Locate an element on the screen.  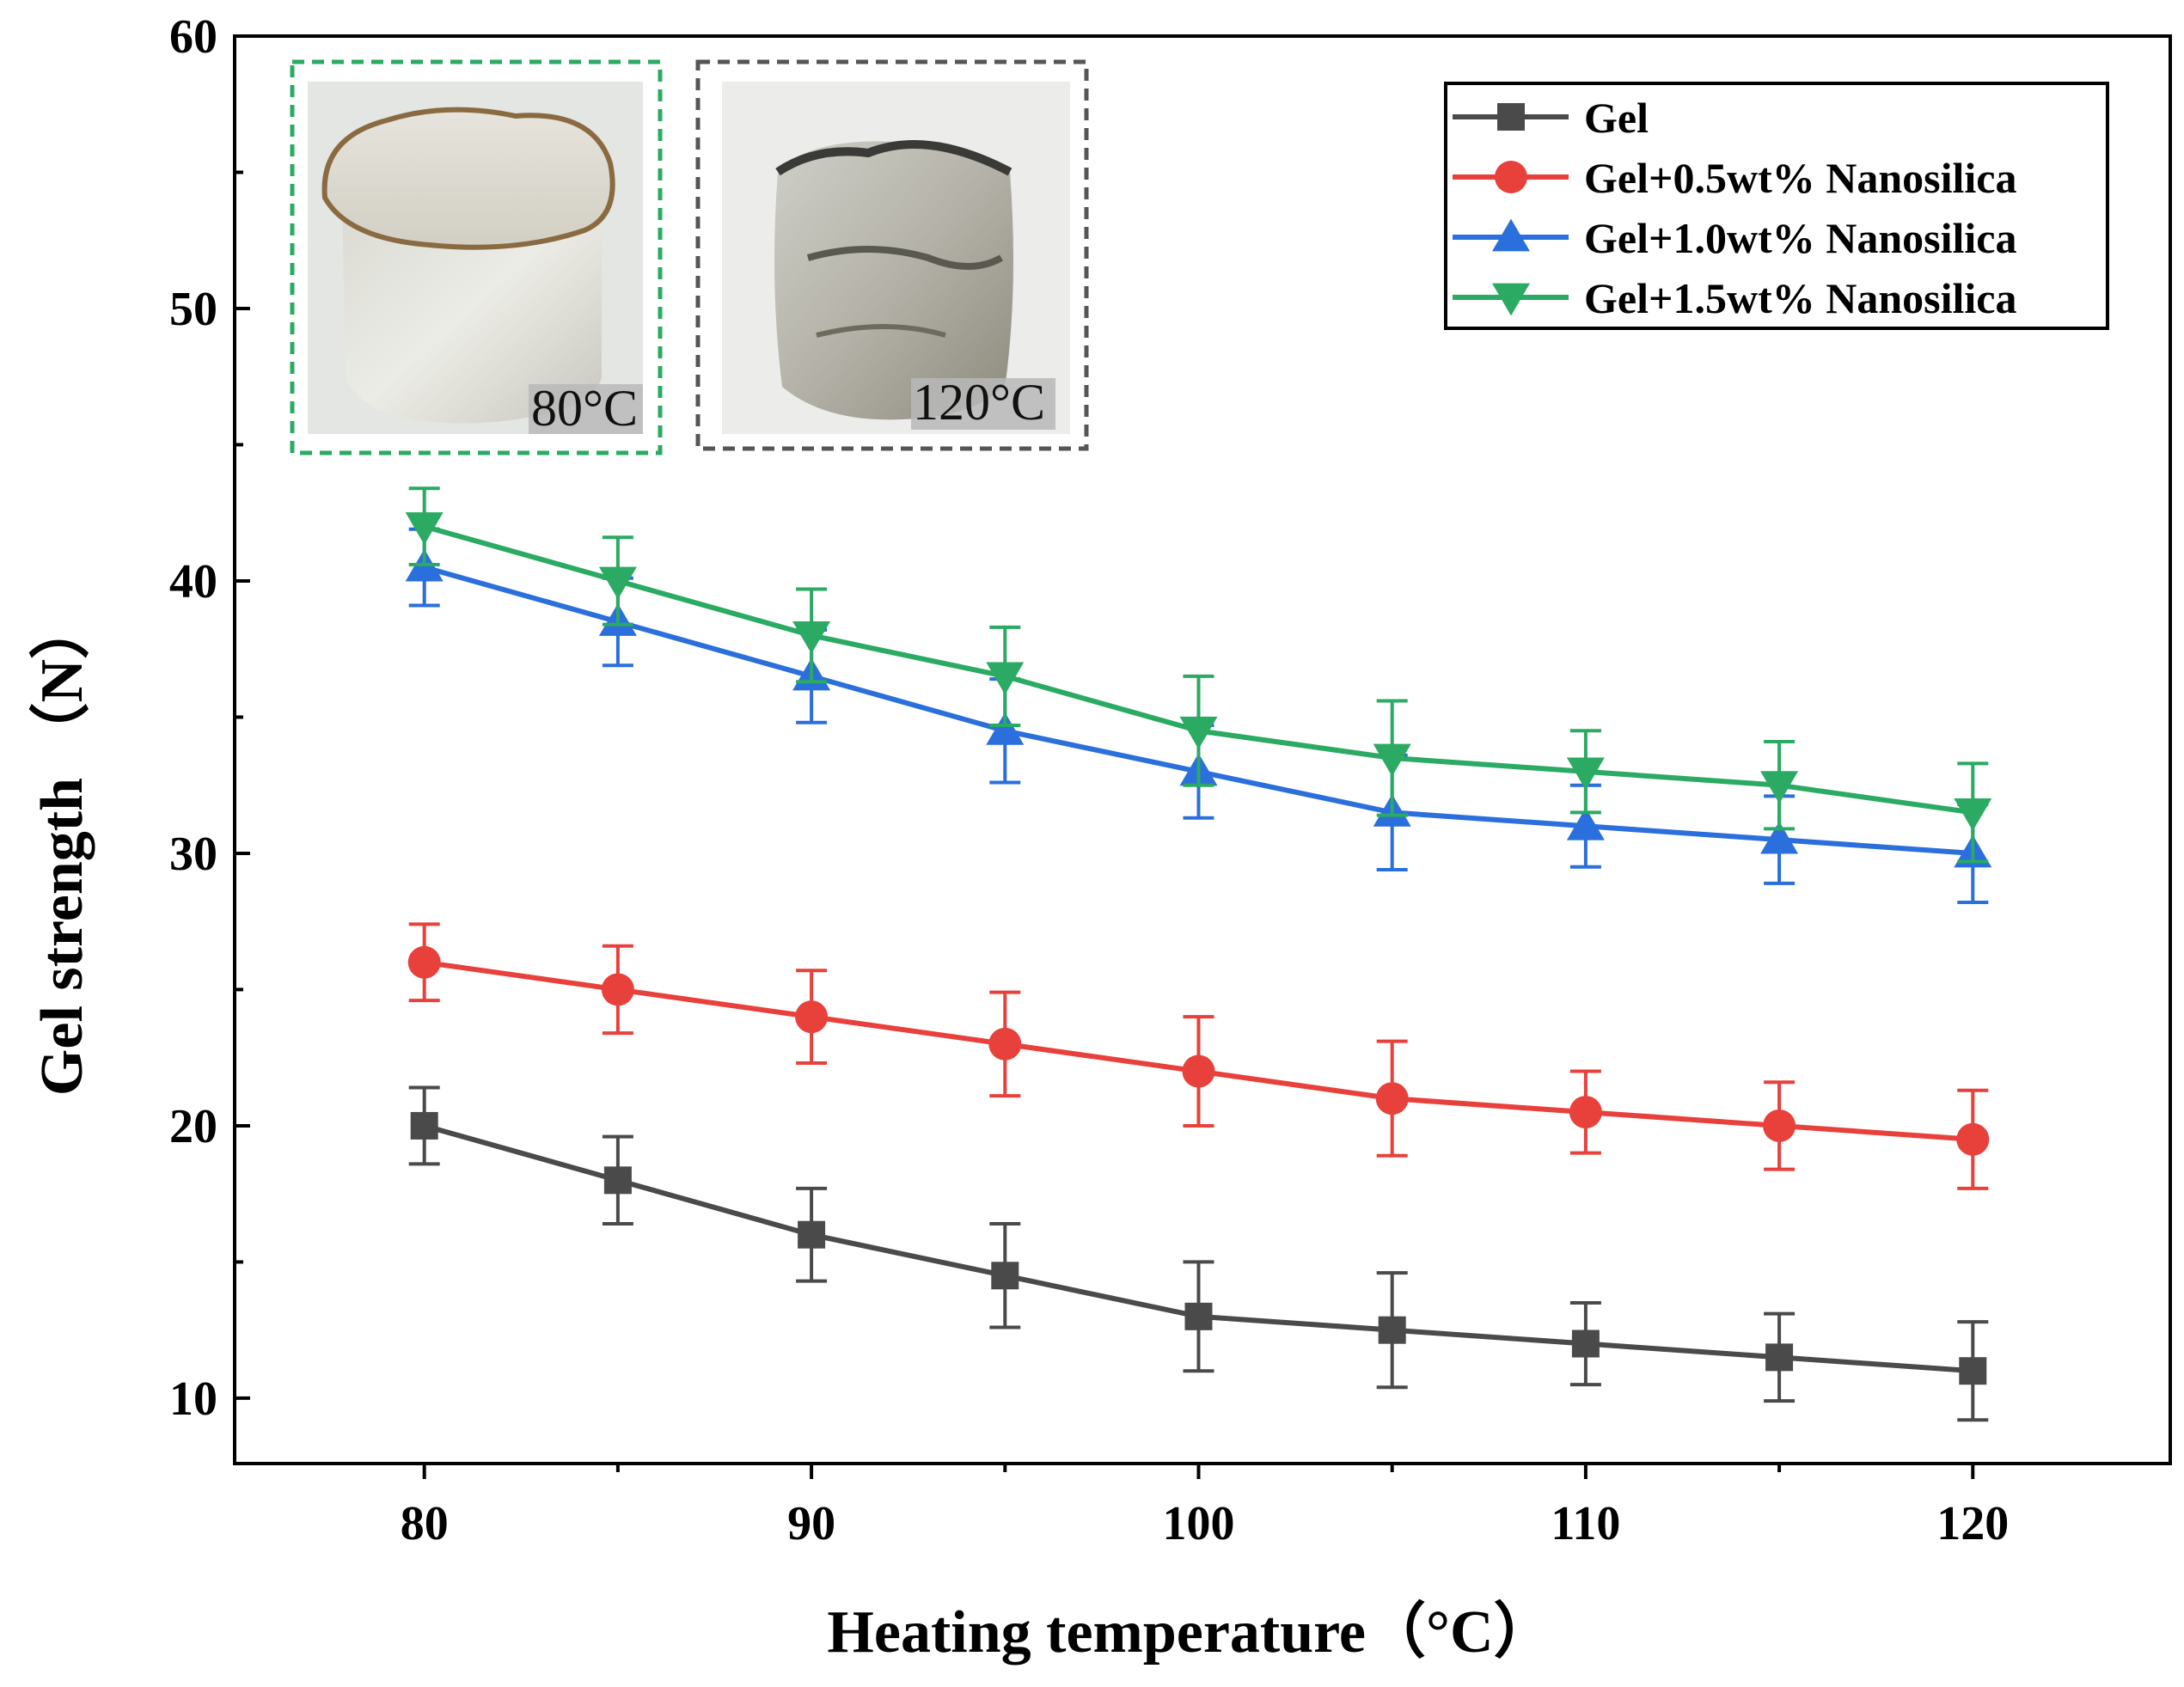
x-tick-label: 90 is located at coordinates (811, 1523).